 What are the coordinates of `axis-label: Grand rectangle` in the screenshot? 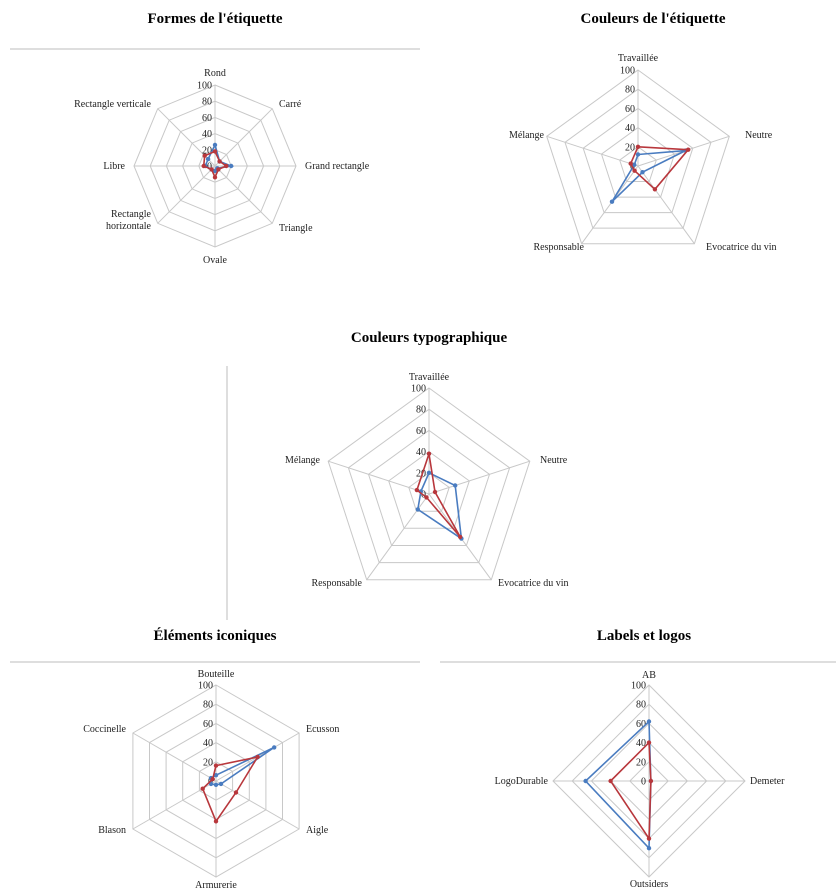 It's located at (337, 166).